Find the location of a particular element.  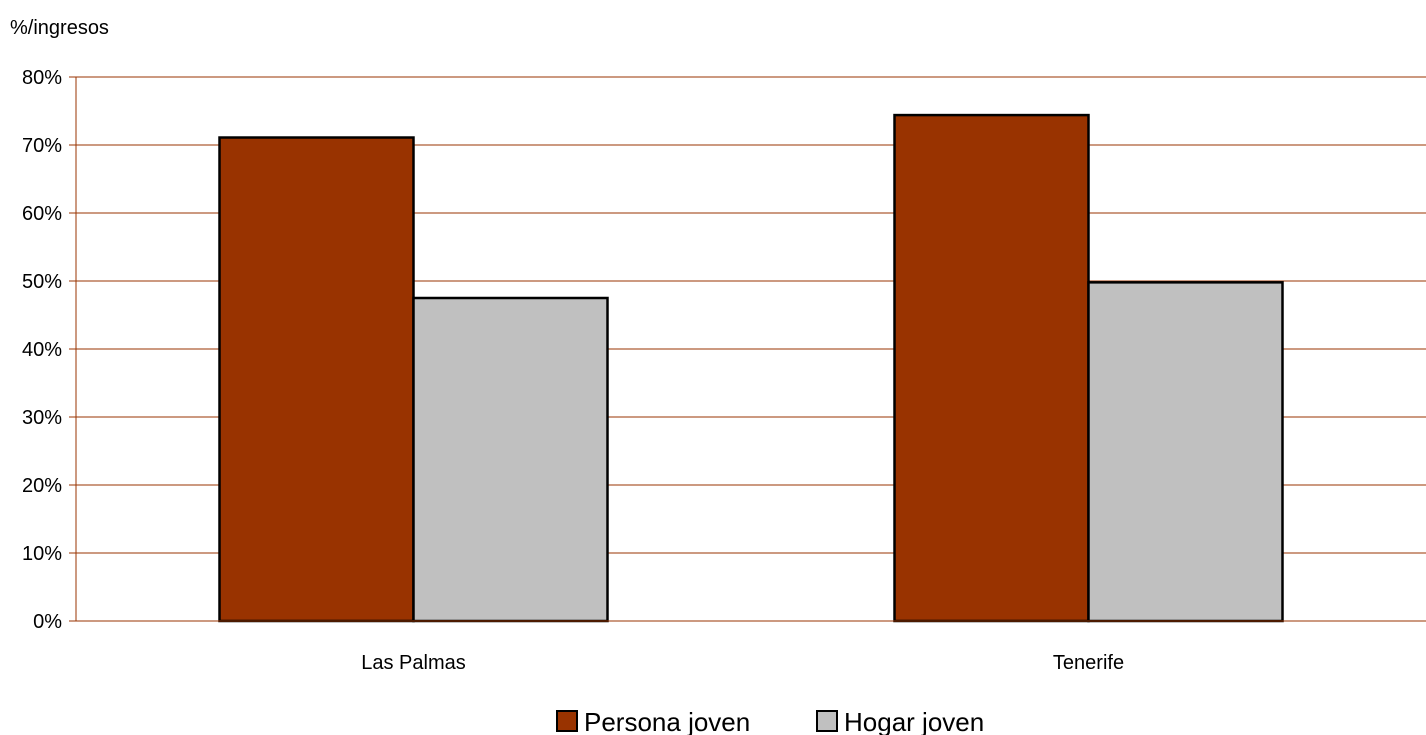

y-tick-label: 0% is located at coordinates (47, 622).